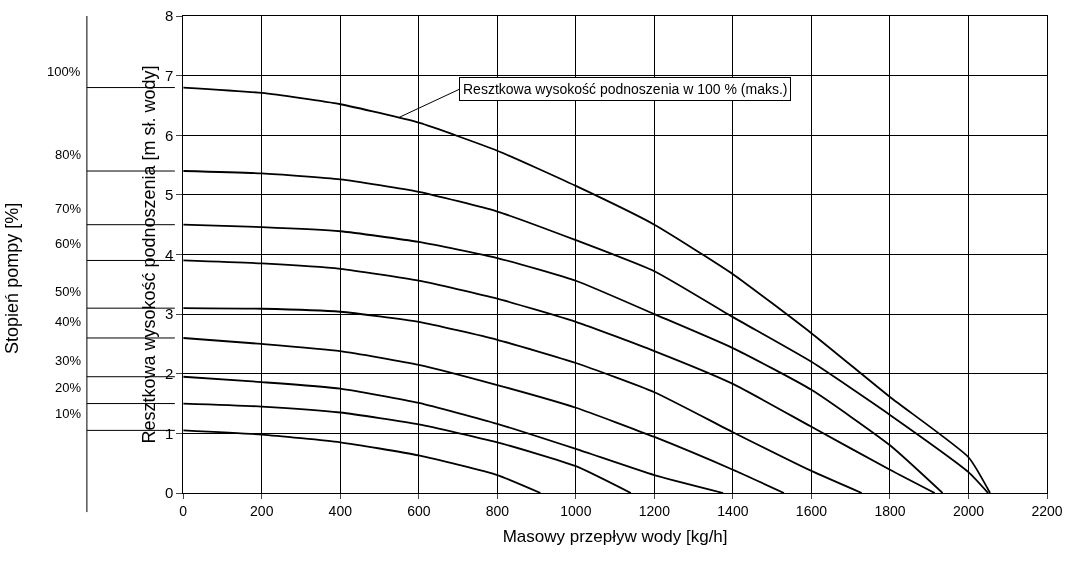 The image size is (1069, 561). I want to click on x-tick-label: 1400, so click(733, 510).